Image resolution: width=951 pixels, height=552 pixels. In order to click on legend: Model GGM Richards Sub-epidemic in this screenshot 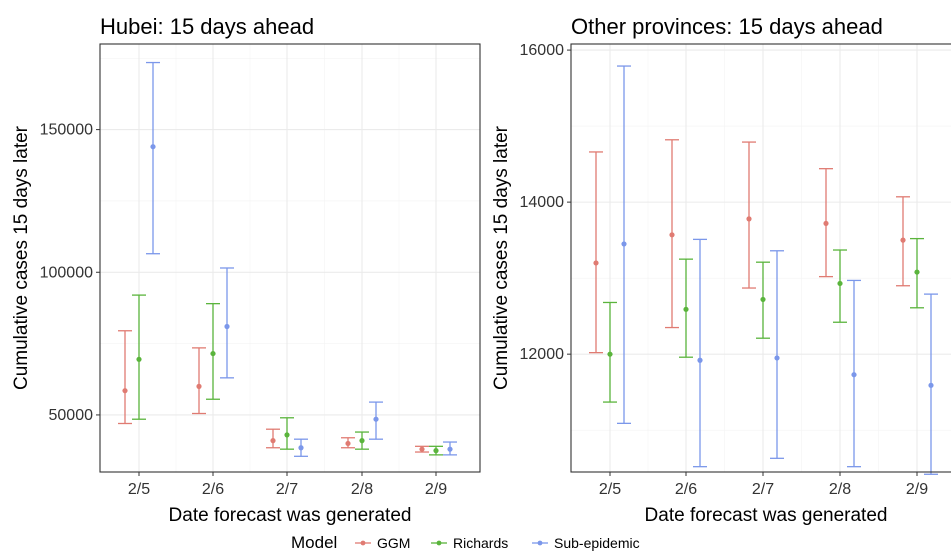, I will do `click(465, 542)`.